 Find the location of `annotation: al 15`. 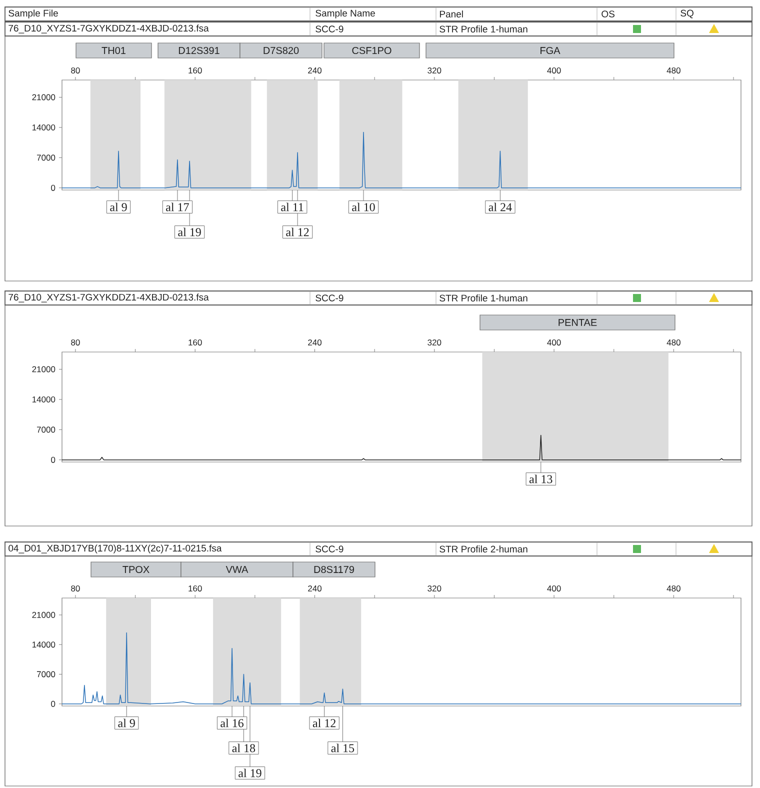

annotation: al 15 is located at coordinates (342, 748).